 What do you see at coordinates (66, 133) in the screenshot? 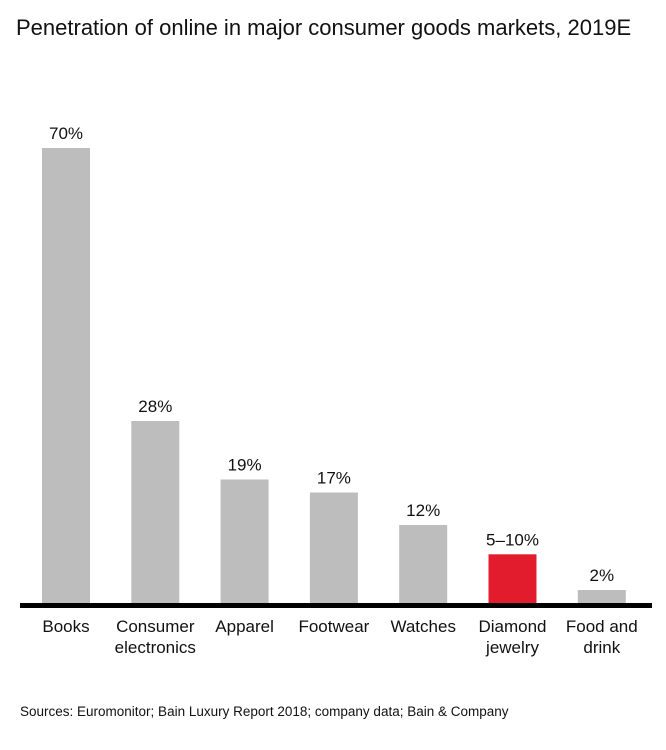
I see `bar-value-label: 70%` at bounding box center [66, 133].